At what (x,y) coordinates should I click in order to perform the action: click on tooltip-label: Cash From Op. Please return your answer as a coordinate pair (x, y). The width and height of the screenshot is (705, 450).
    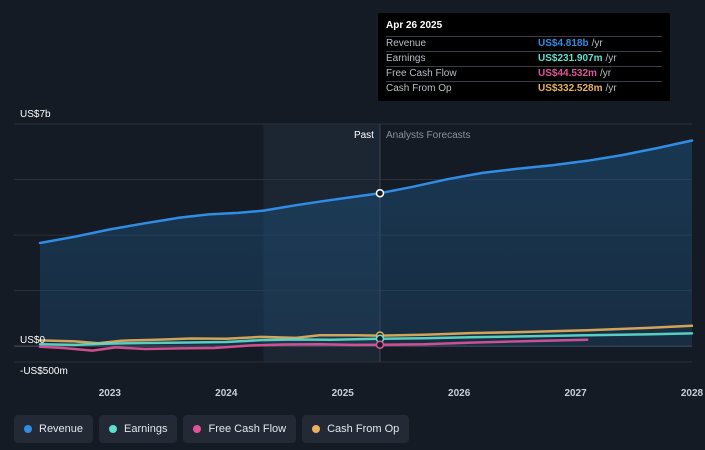
    Looking at the image, I should click on (419, 88).